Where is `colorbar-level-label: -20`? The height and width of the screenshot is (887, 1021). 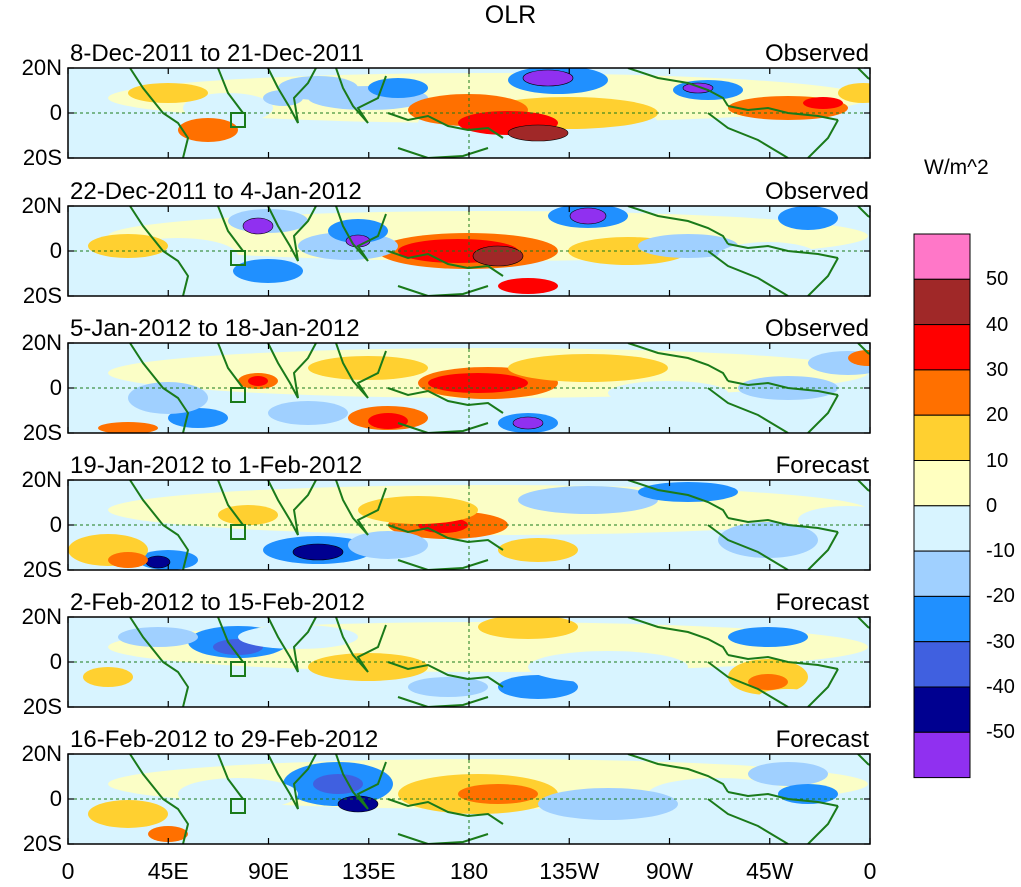
colorbar-level-label: -20 is located at coordinates (1000, 596).